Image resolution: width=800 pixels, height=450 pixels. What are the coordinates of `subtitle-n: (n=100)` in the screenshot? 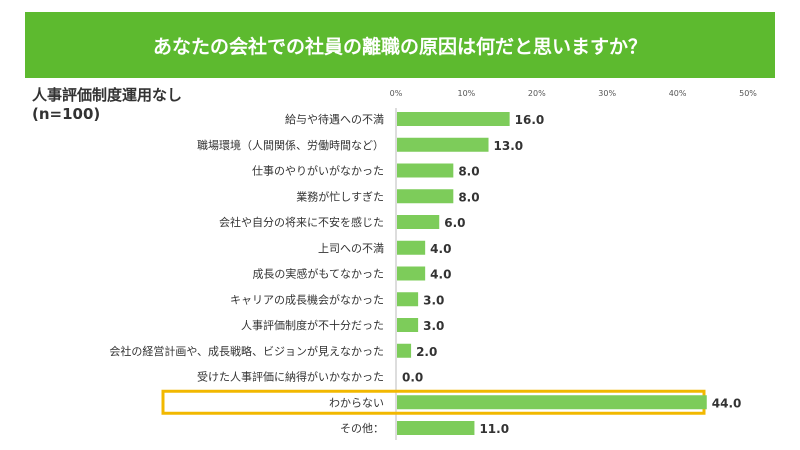 It's located at (66, 114).